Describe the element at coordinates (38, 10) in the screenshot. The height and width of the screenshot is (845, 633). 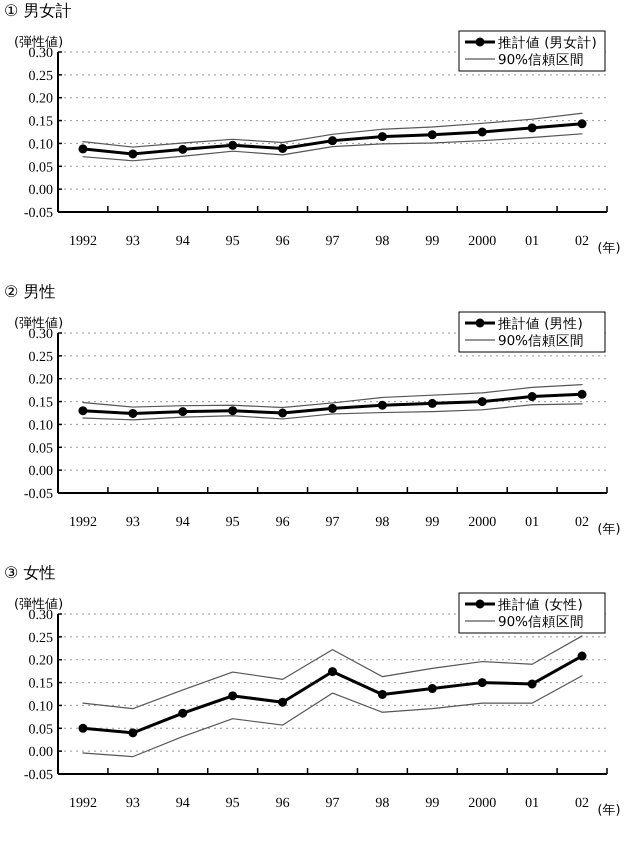
I see `chart-title: ① 男女計` at that location.